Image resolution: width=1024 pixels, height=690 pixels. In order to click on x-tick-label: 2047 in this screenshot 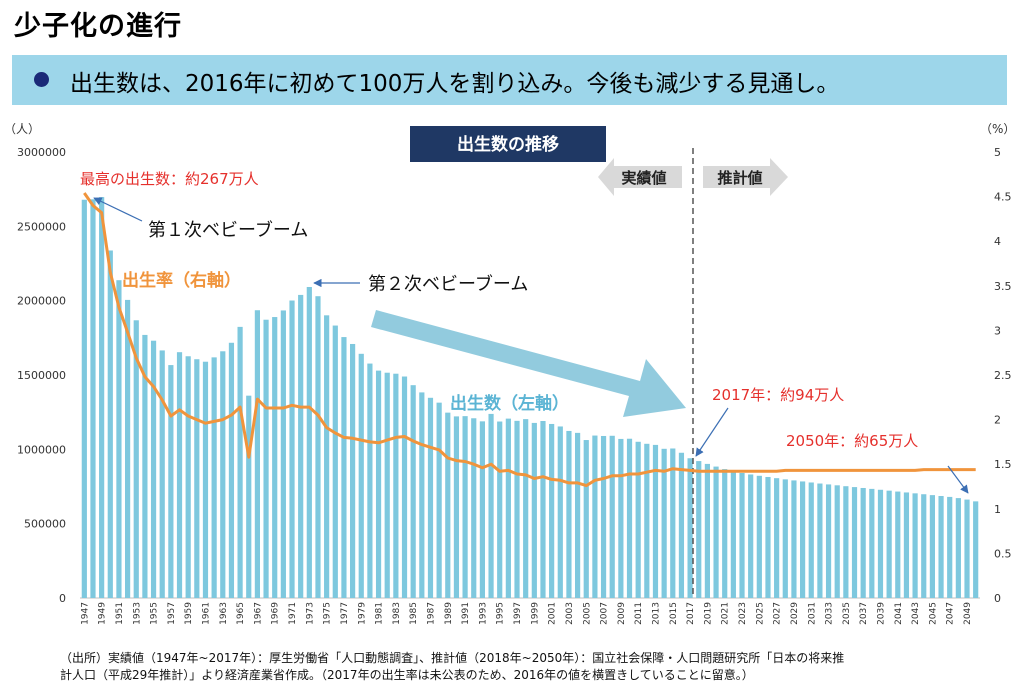, I will do `click(951, 613)`.